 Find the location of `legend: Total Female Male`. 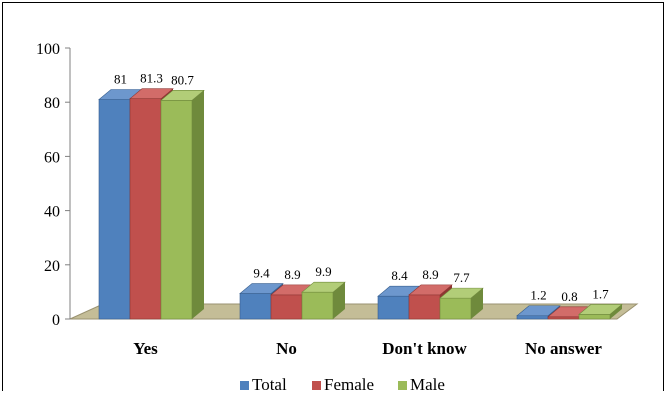

legend: Total Female Male is located at coordinates (342, 383).